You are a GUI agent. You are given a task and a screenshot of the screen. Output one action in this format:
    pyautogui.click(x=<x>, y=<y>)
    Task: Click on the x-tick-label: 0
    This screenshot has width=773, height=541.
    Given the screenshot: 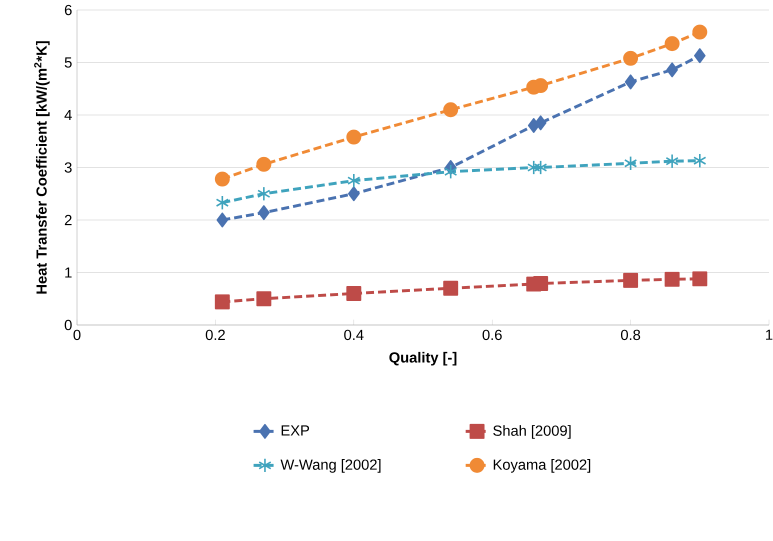 What is the action you would take?
    pyautogui.click(x=76, y=335)
    